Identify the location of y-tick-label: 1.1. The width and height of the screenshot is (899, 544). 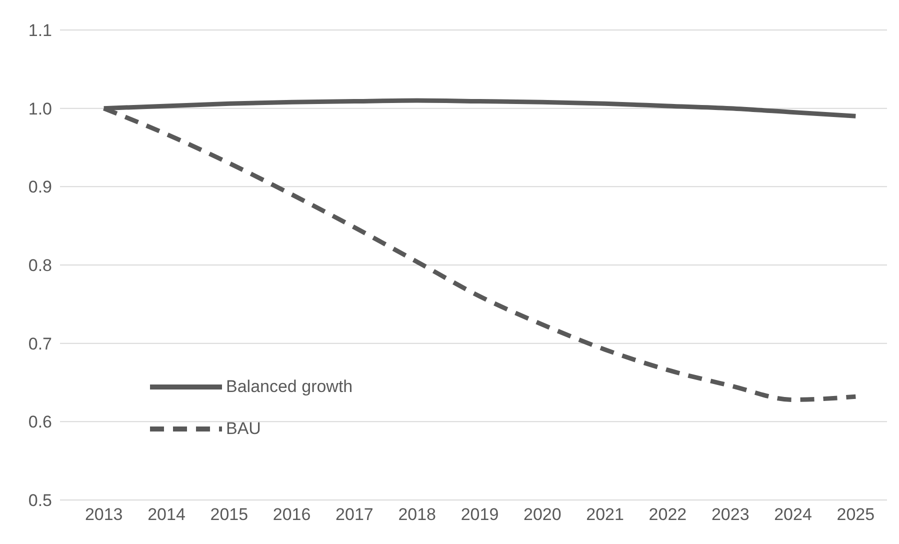
(40, 30).